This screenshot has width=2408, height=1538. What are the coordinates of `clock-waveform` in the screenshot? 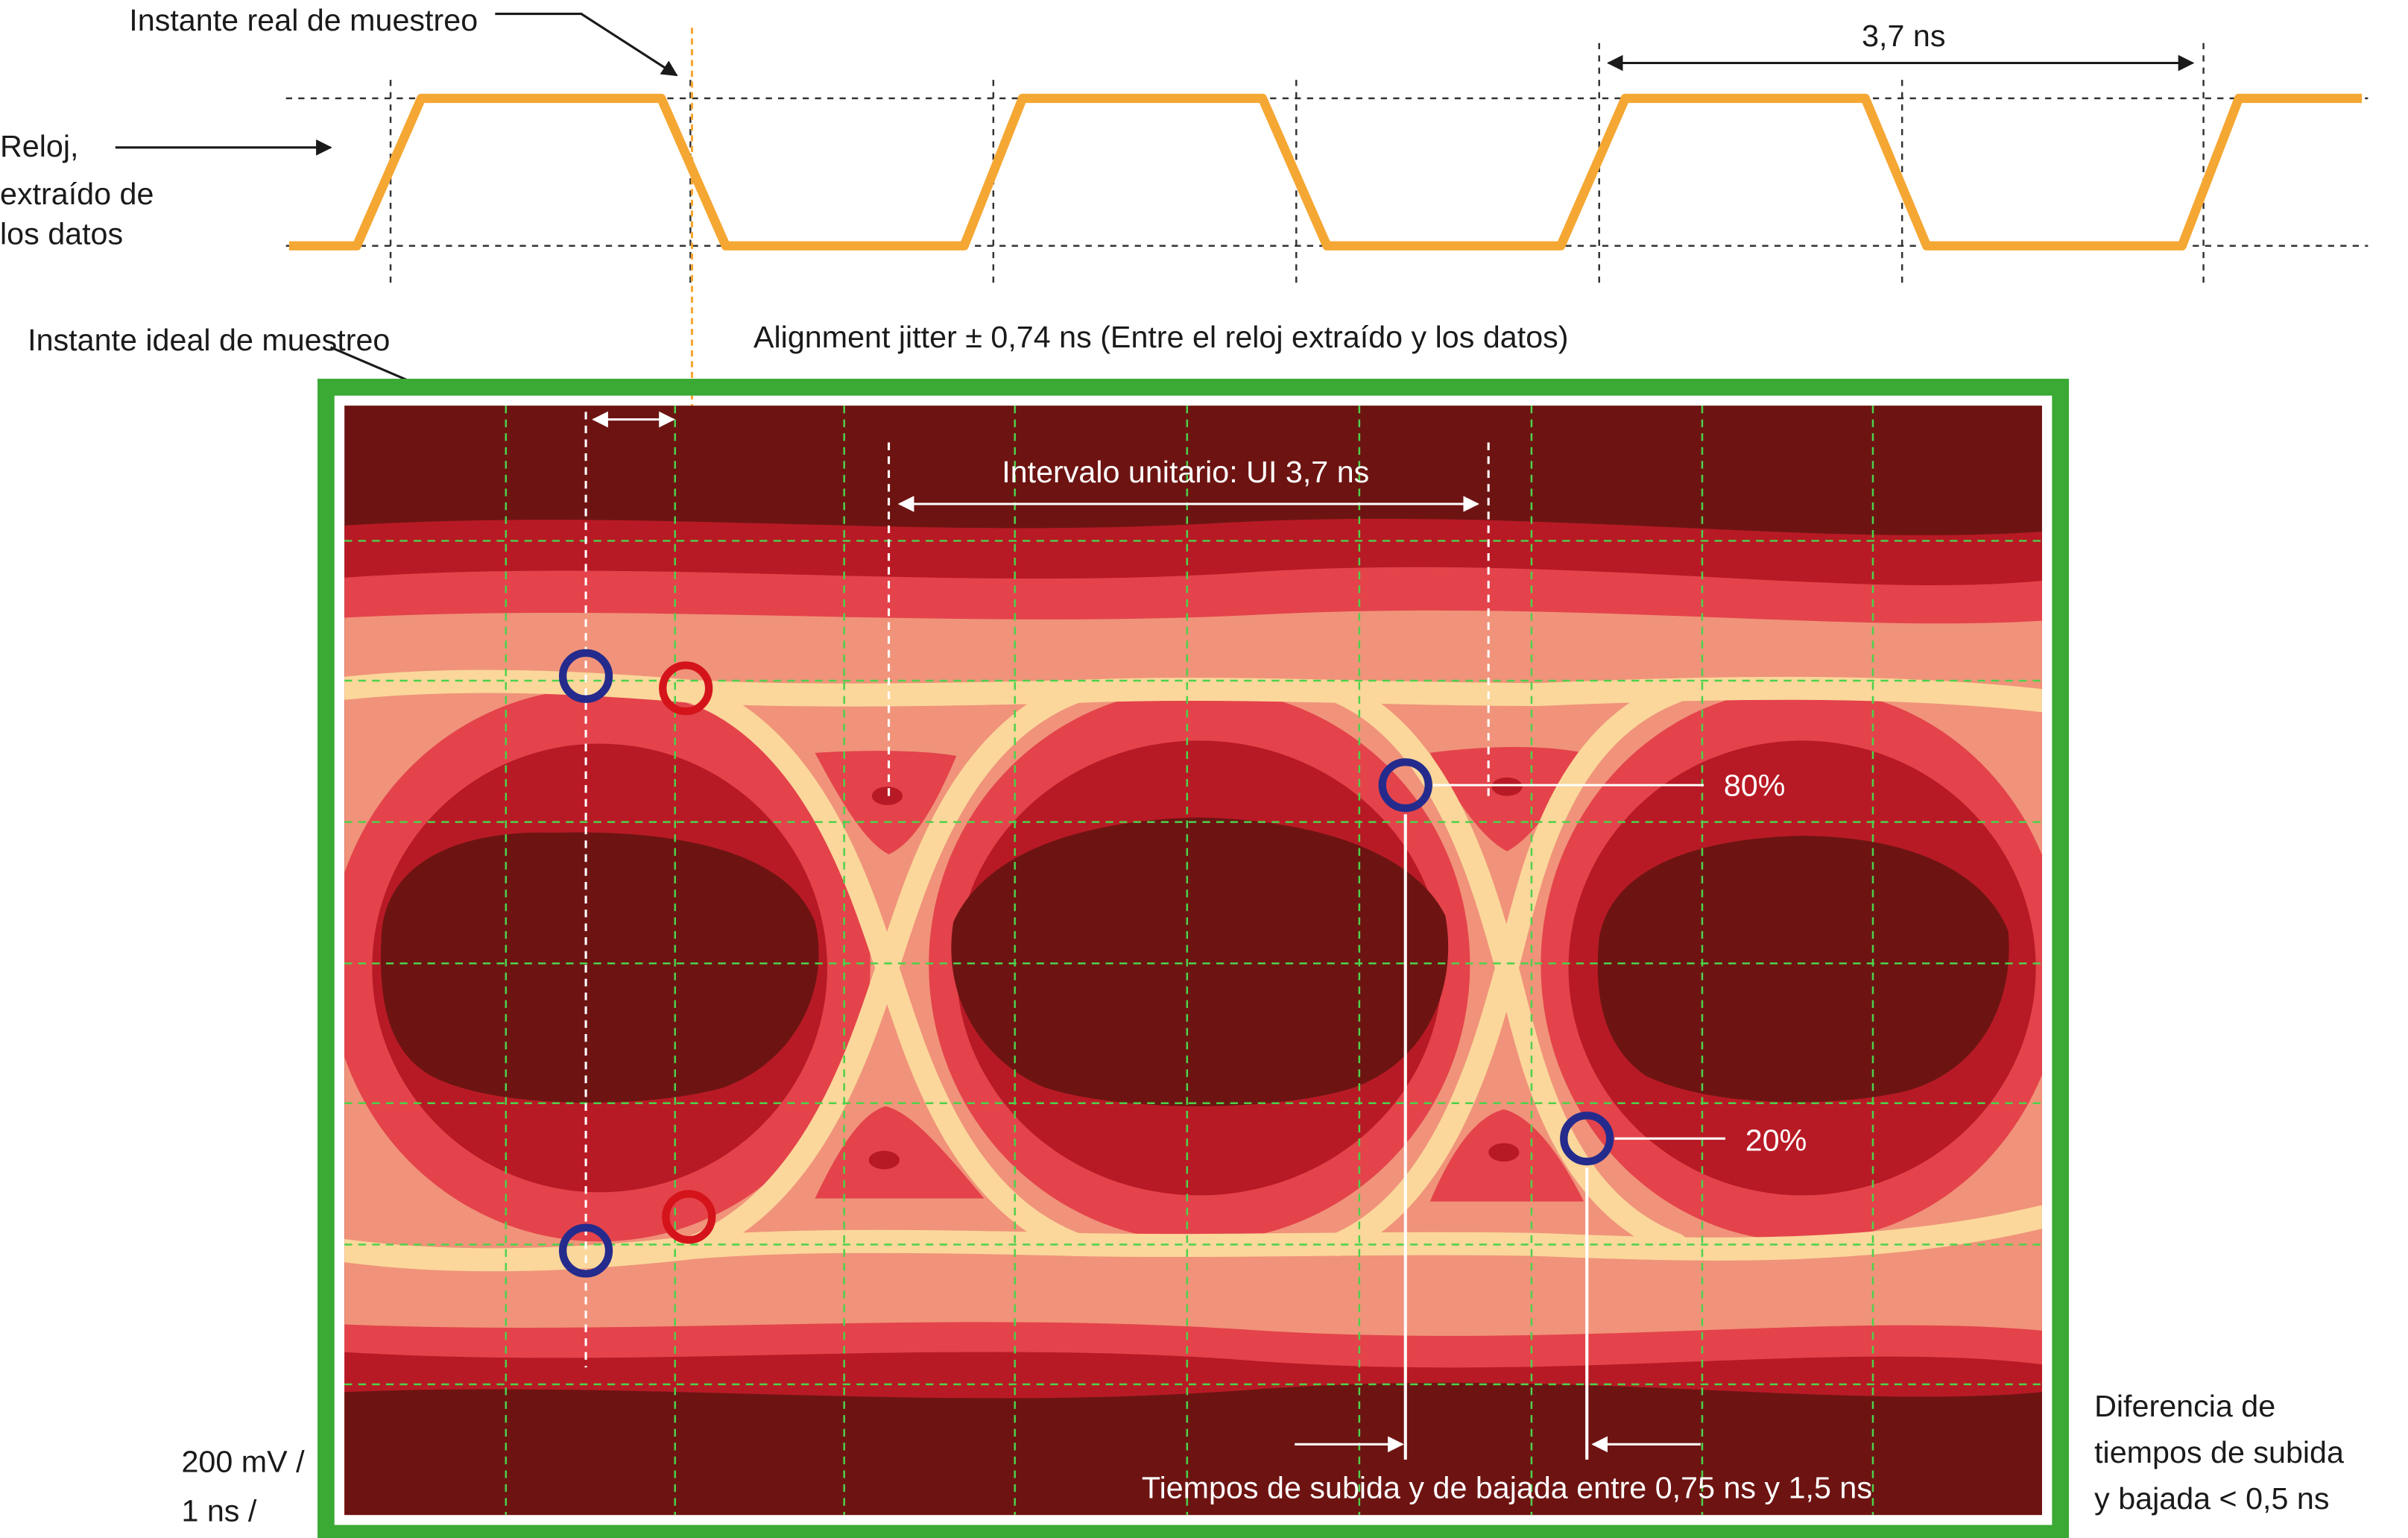 It's located at (1325, 171).